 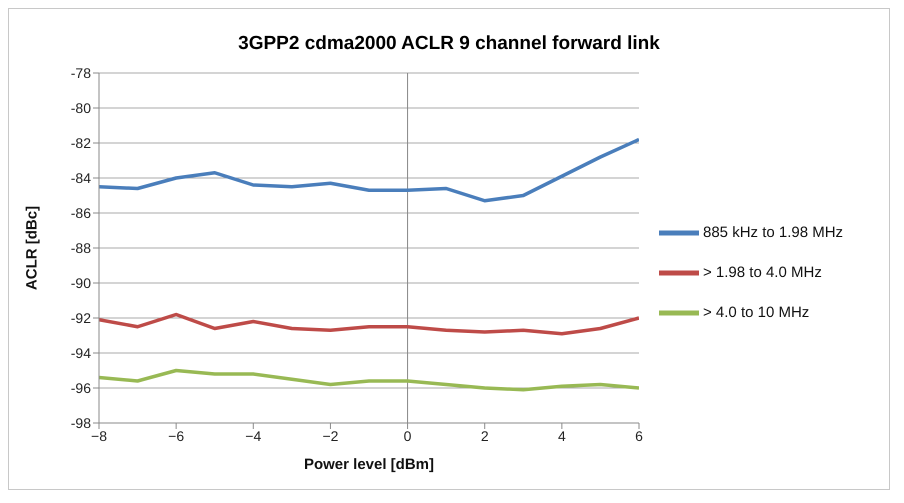 What do you see at coordinates (81, 318) in the screenshot?
I see `y-tick-label: -92` at bounding box center [81, 318].